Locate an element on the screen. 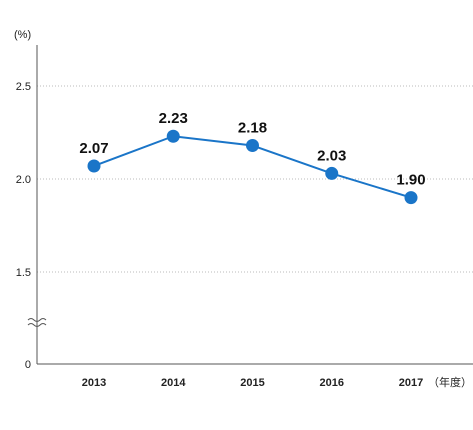  x-tick-labels: 2013 2014 2015 2016 2017 is located at coordinates (252, 383).